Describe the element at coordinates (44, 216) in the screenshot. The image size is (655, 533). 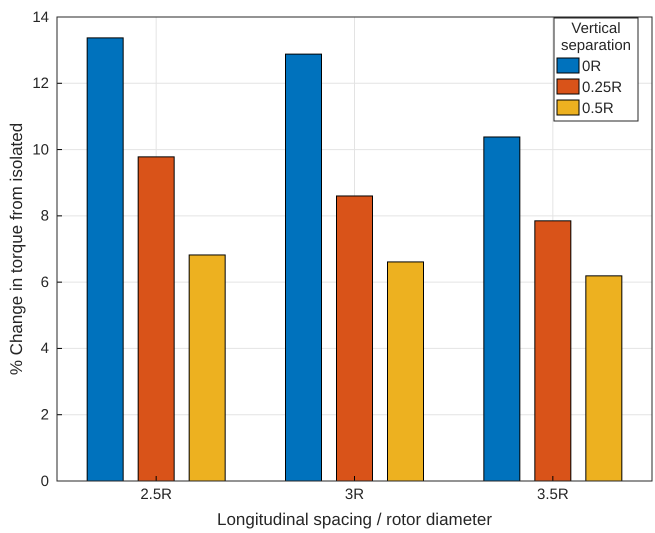
I see `y-tick-label: 8` at that location.